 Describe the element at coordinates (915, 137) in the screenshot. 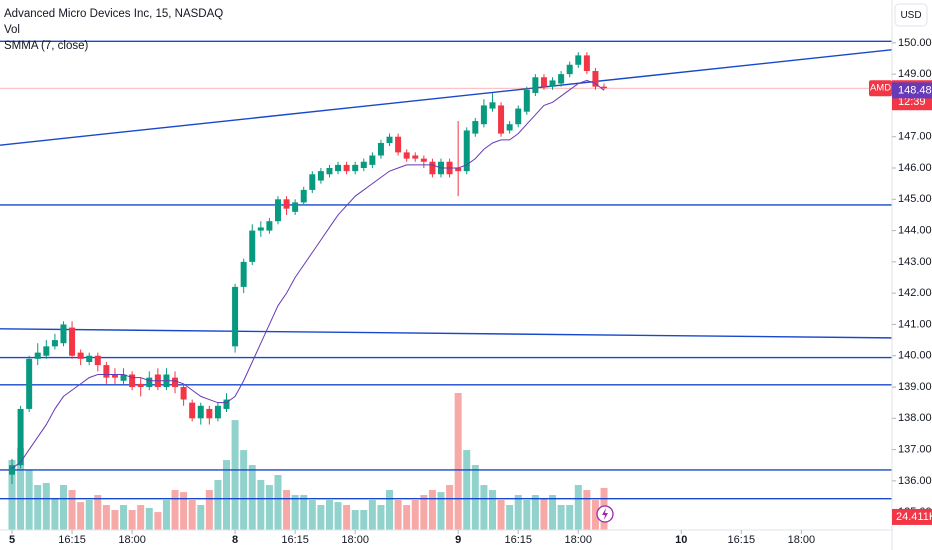

I see `y-tick-label: 147.00` at that location.